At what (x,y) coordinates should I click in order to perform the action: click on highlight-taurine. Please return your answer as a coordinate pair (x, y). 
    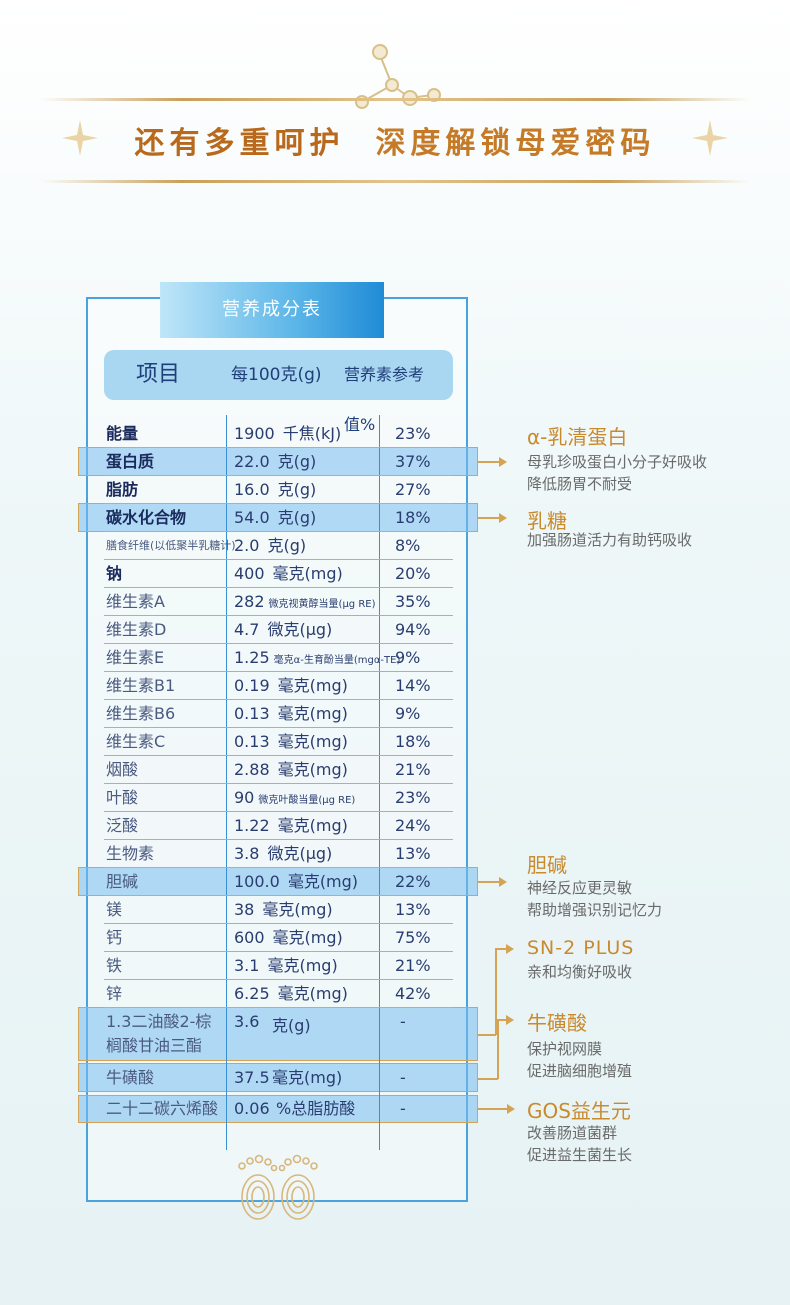
    Looking at the image, I should click on (278, 1077).